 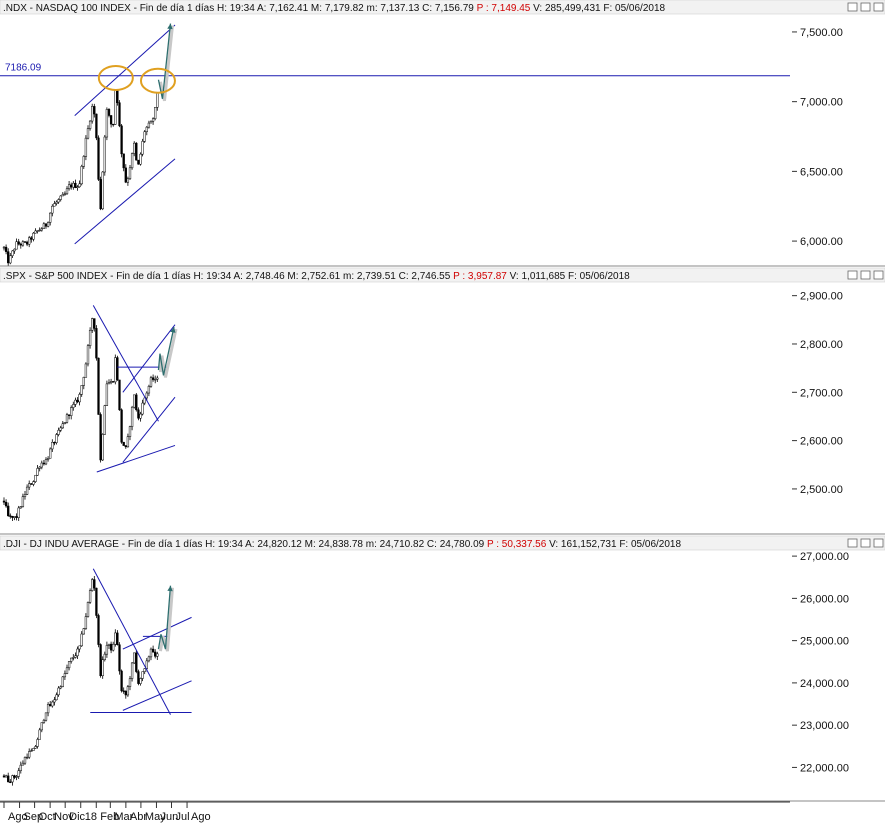 What do you see at coordinates (821, 297) in the screenshot?
I see `y-tick-label: 2,900.00` at bounding box center [821, 297].